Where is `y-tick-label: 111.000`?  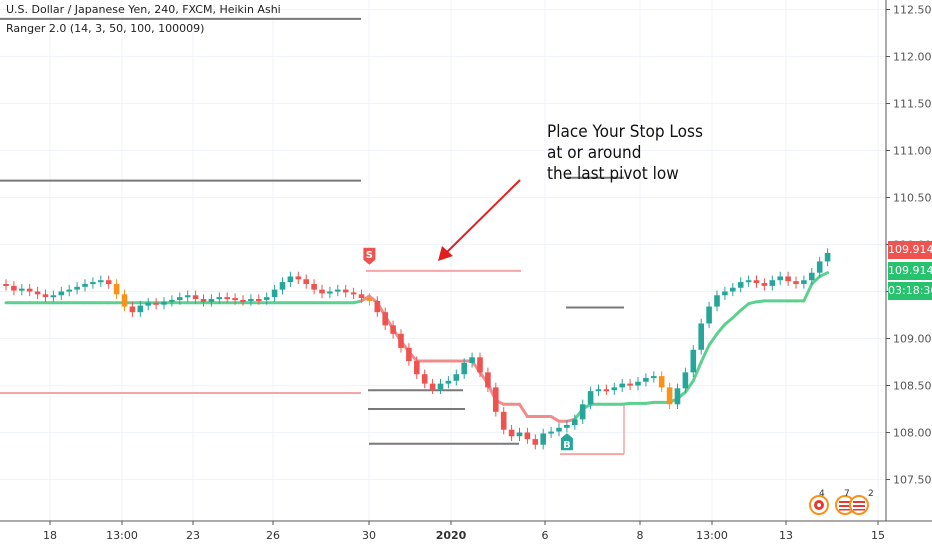
y-tick-label: 111.000 is located at coordinates (912, 151).